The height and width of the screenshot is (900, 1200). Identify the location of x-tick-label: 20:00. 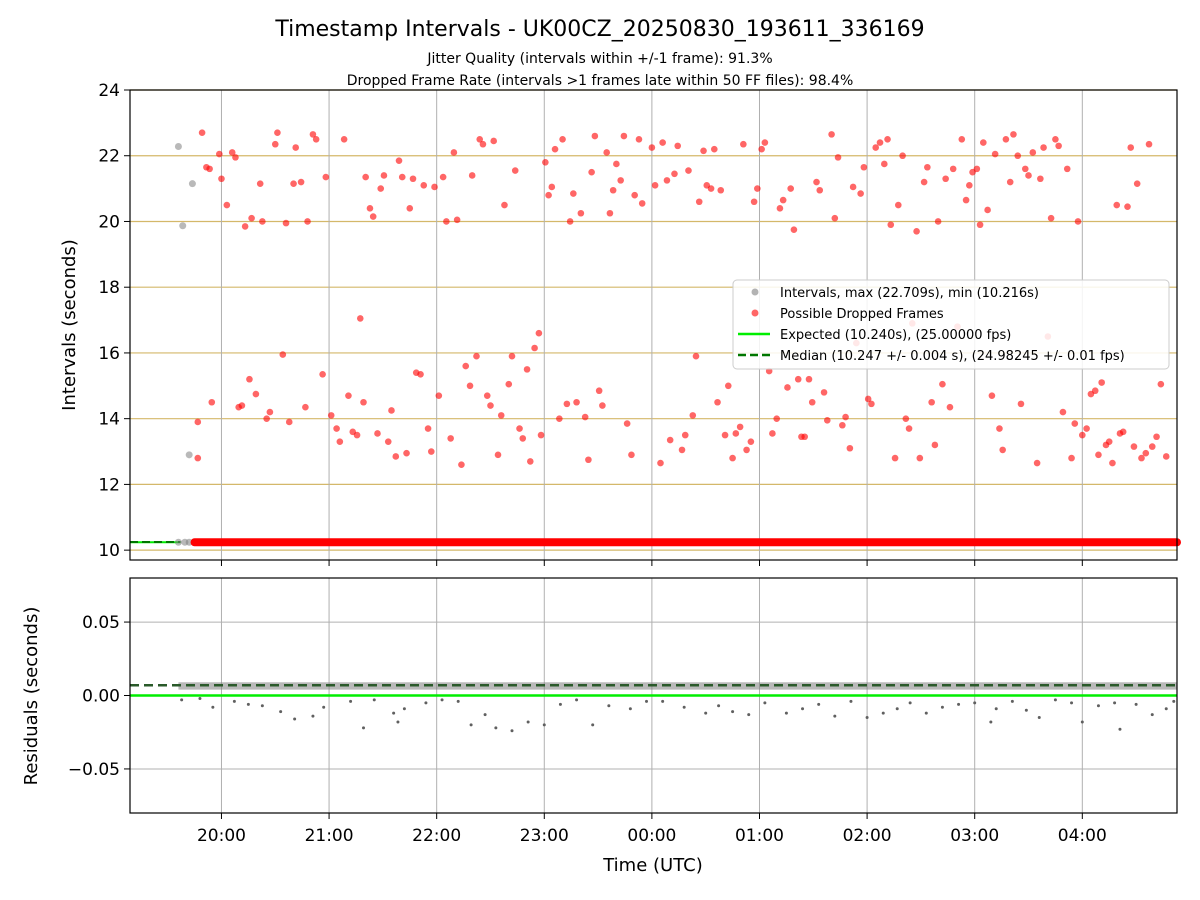
(221, 836).